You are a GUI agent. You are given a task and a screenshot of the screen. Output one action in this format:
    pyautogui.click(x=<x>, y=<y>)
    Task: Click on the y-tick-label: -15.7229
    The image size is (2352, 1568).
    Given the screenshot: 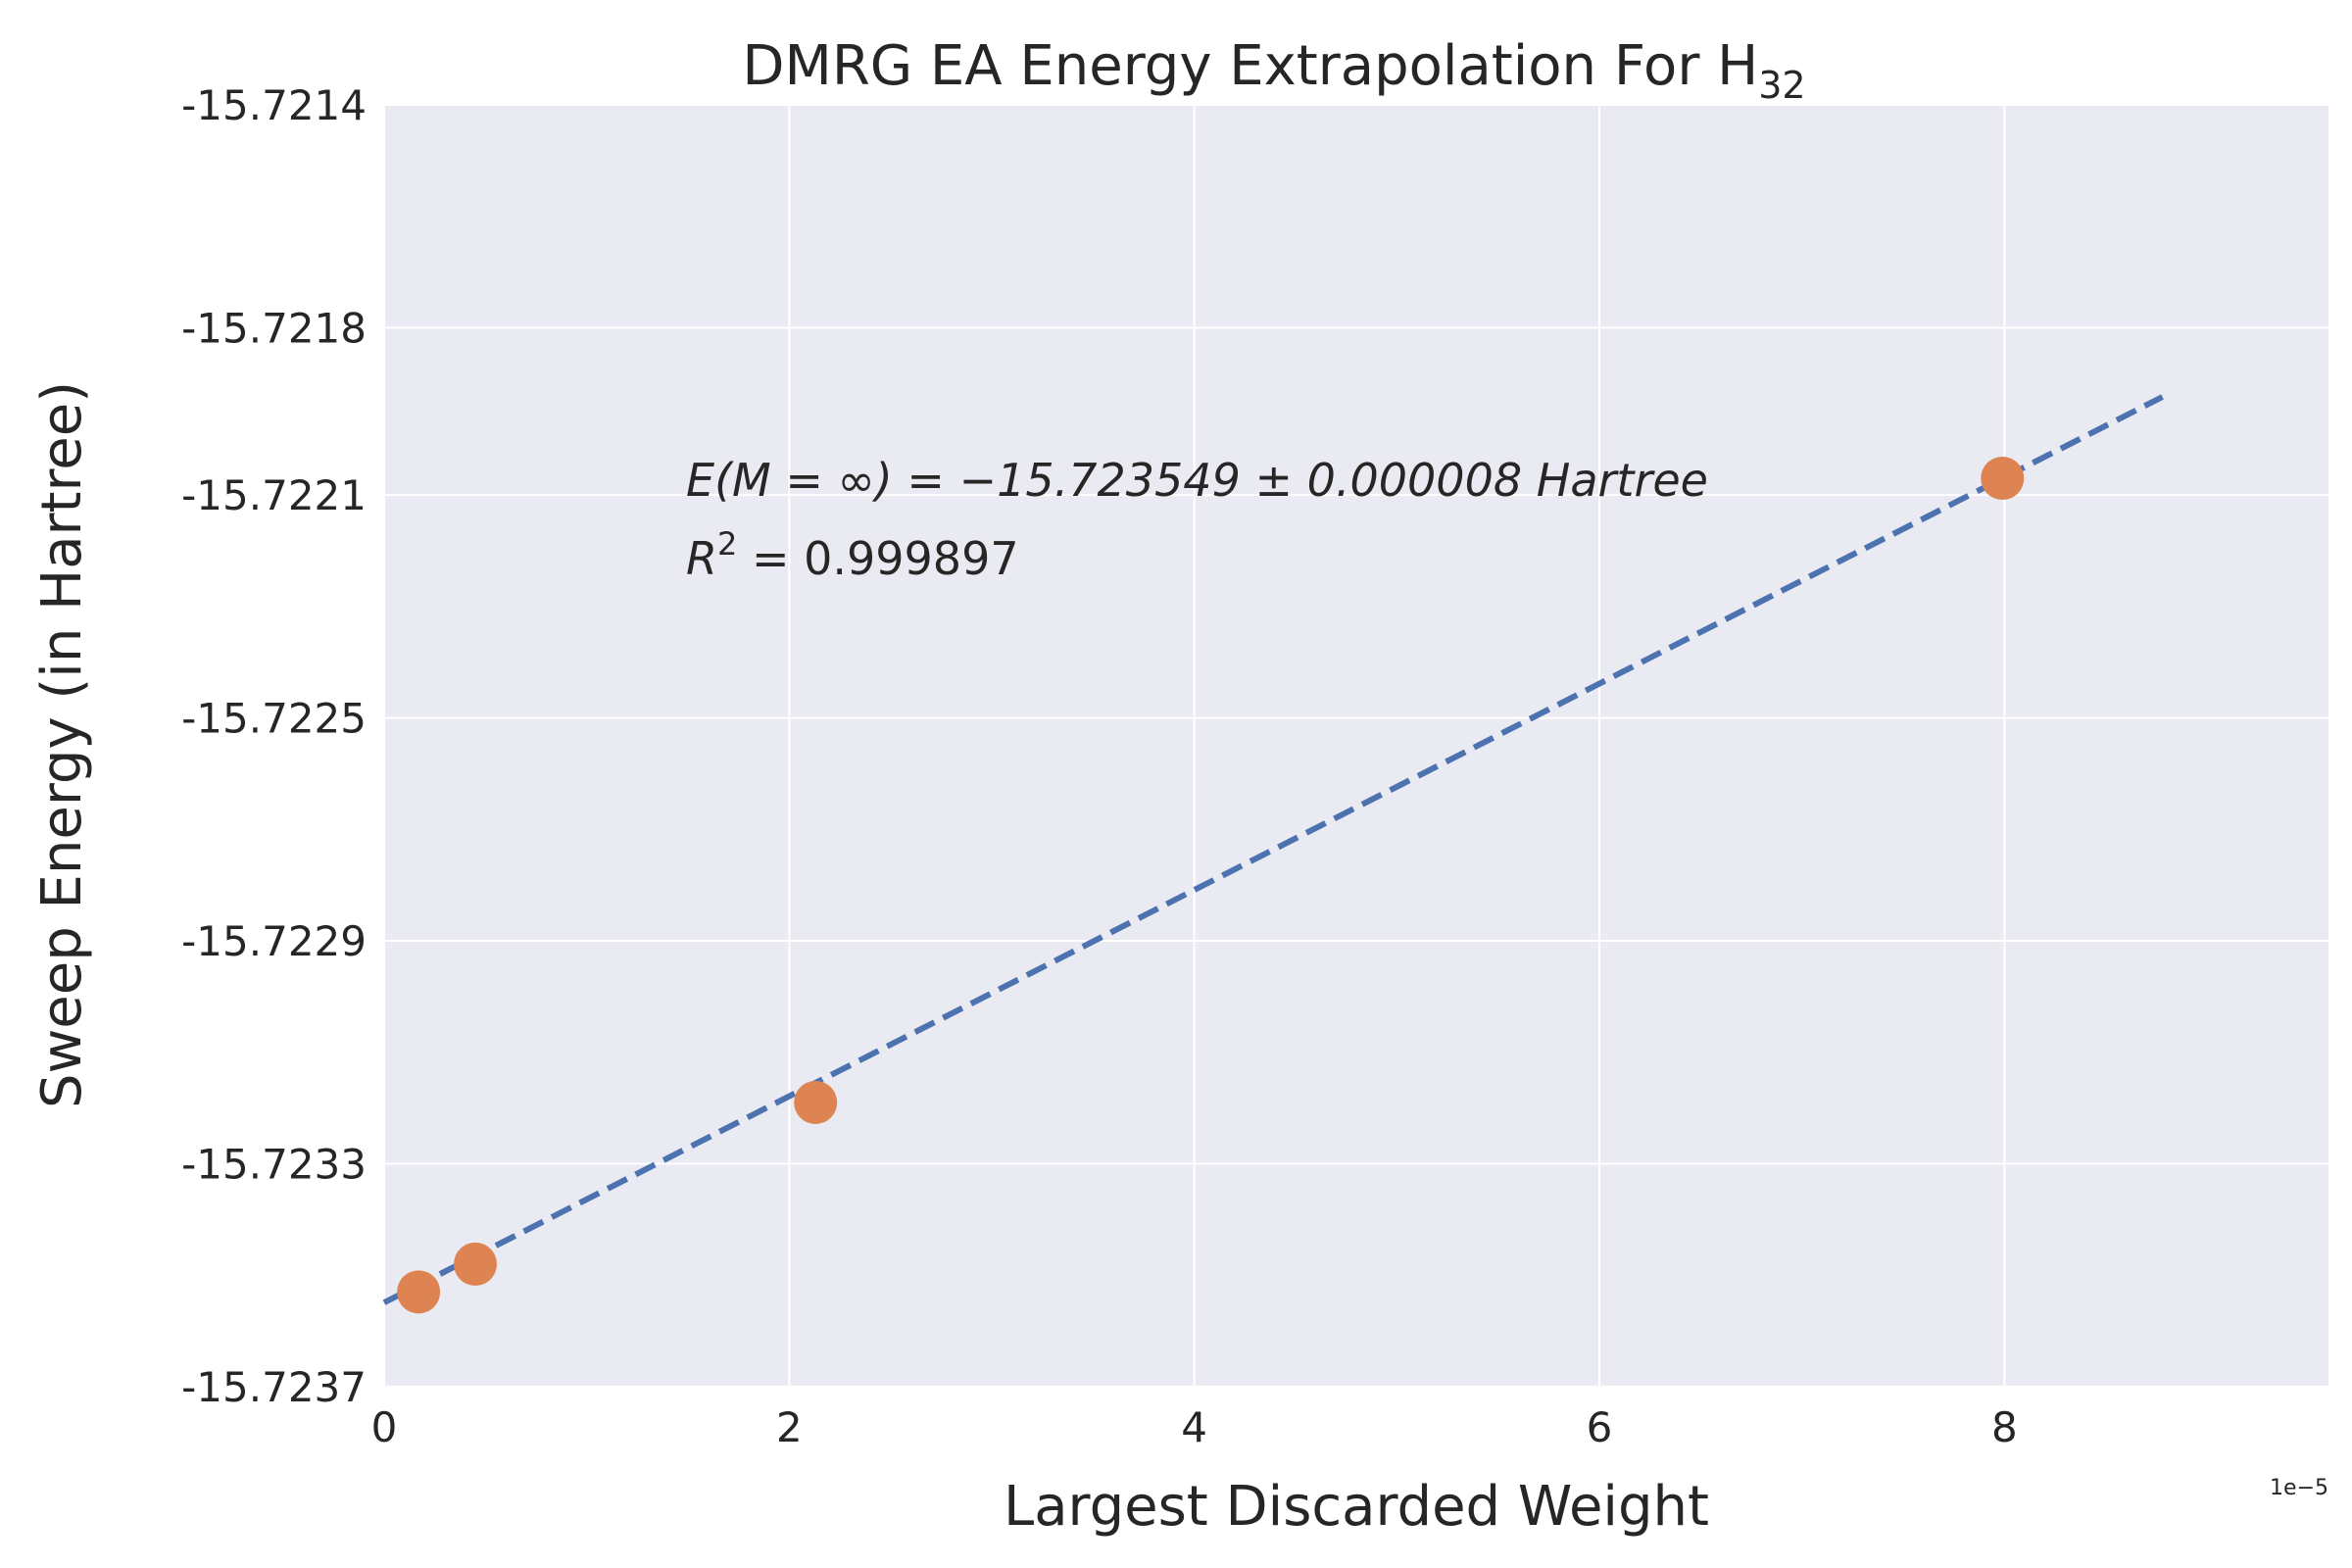 What is the action you would take?
    pyautogui.click(x=274, y=941)
    